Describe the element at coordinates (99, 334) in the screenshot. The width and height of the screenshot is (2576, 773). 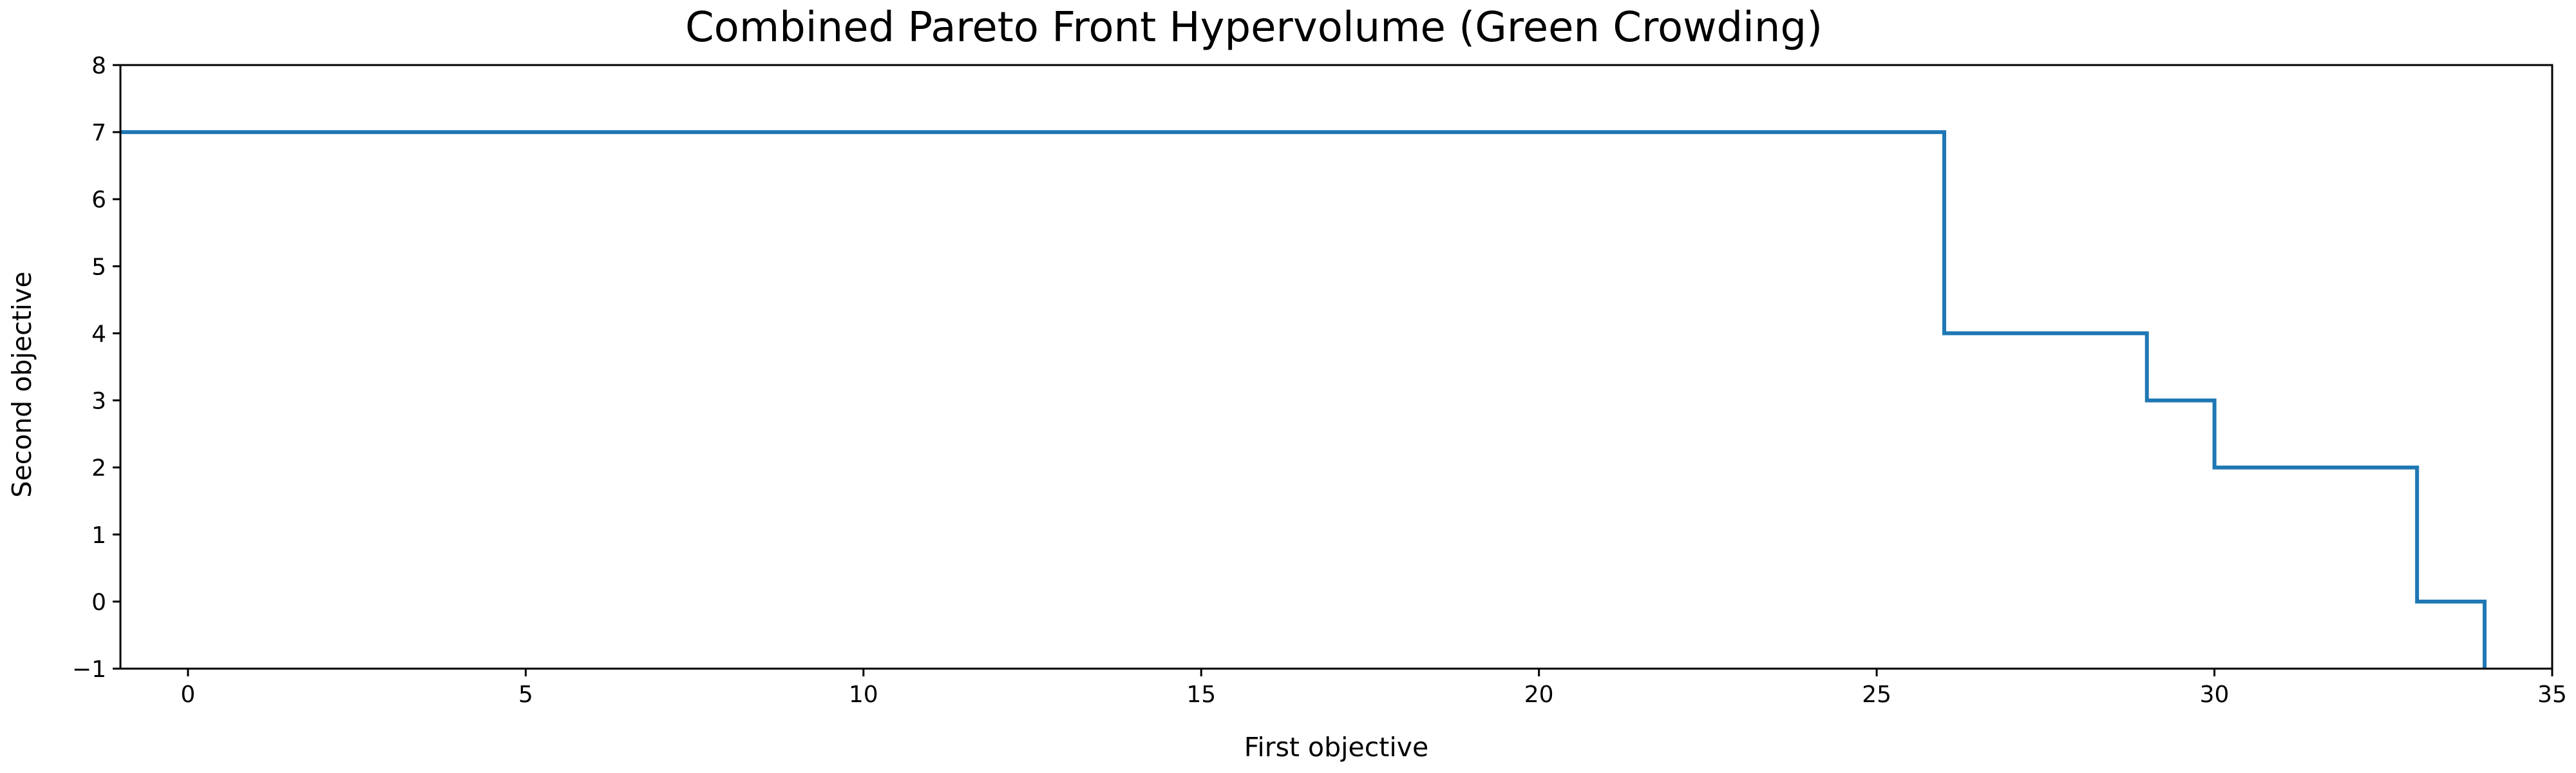
I see `y-tick-label: 4` at that location.